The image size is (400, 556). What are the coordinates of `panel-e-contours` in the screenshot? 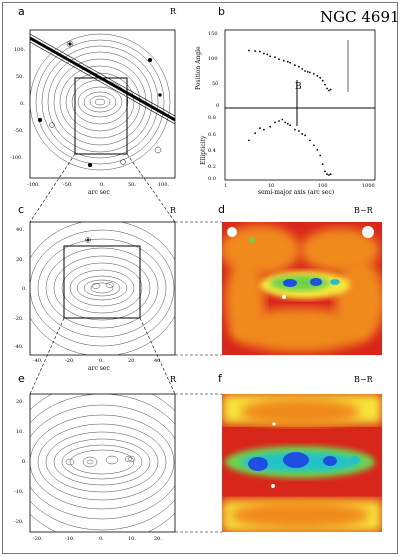 It's located at (102, 463).